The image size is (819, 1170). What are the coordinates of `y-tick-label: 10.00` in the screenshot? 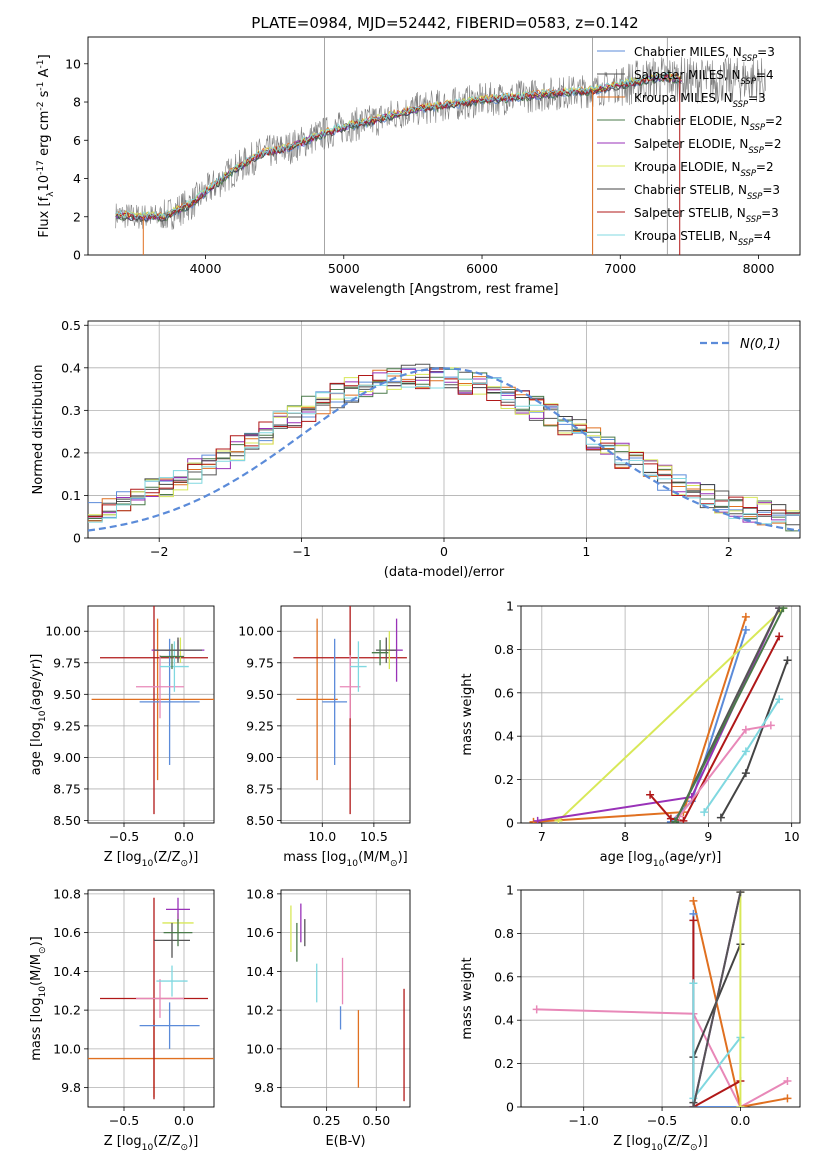 It's located at (256, 631).